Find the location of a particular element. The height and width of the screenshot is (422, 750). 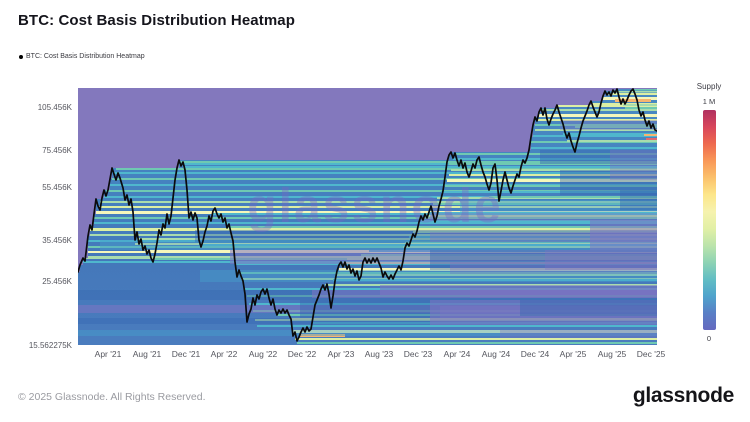

x-axis-label: Apr '24 is located at coordinates (457, 354).